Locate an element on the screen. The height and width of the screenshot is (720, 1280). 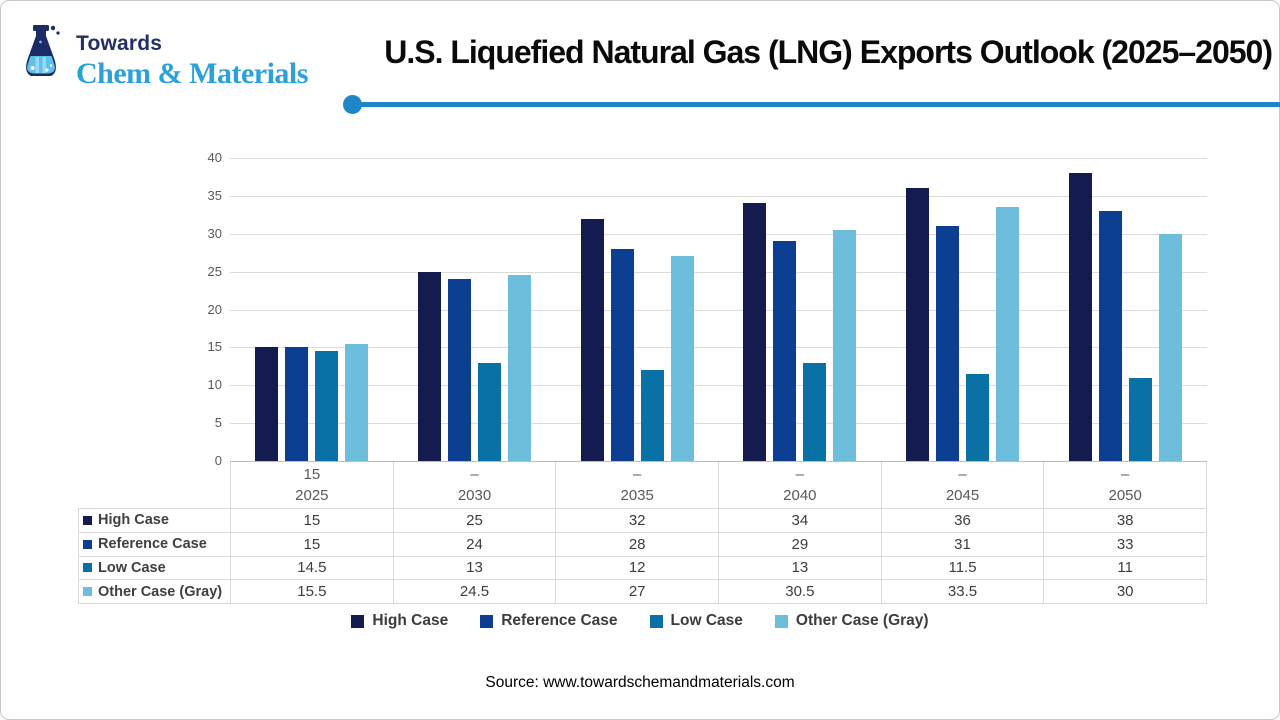
x-axis-band: 15 2025 – 2030 – 2035 – 2040 – 2045 – 2050 is located at coordinates (719, 485).